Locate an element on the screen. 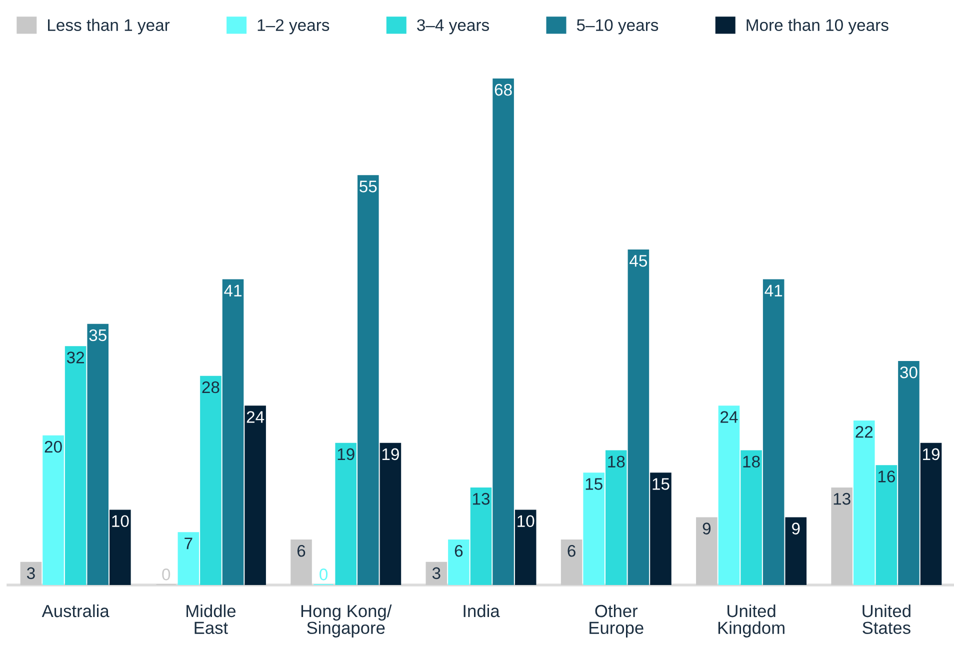 Image resolution: width=954 pixels, height=657 pixels. data-label: 32 is located at coordinates (75, 358).